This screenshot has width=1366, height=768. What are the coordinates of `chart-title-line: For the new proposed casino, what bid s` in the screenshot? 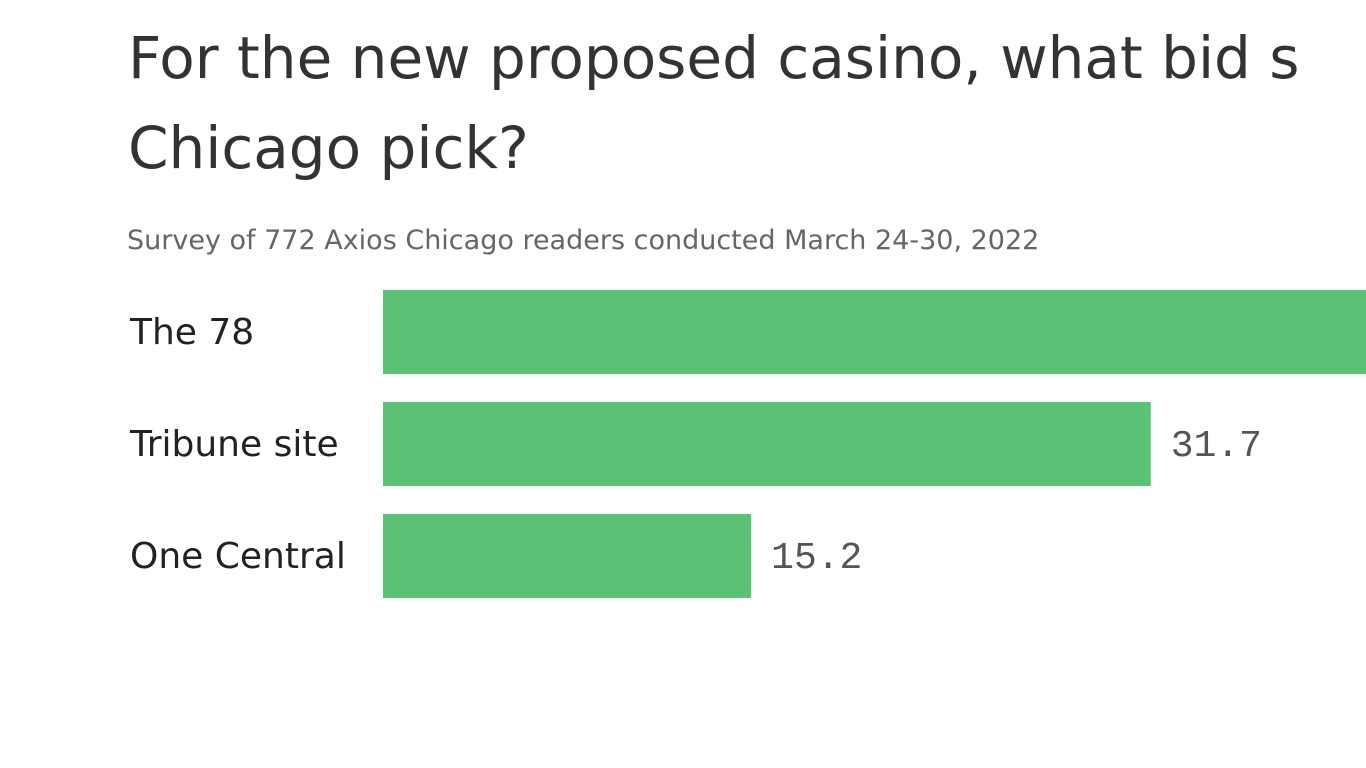 It's located at (714, 58).